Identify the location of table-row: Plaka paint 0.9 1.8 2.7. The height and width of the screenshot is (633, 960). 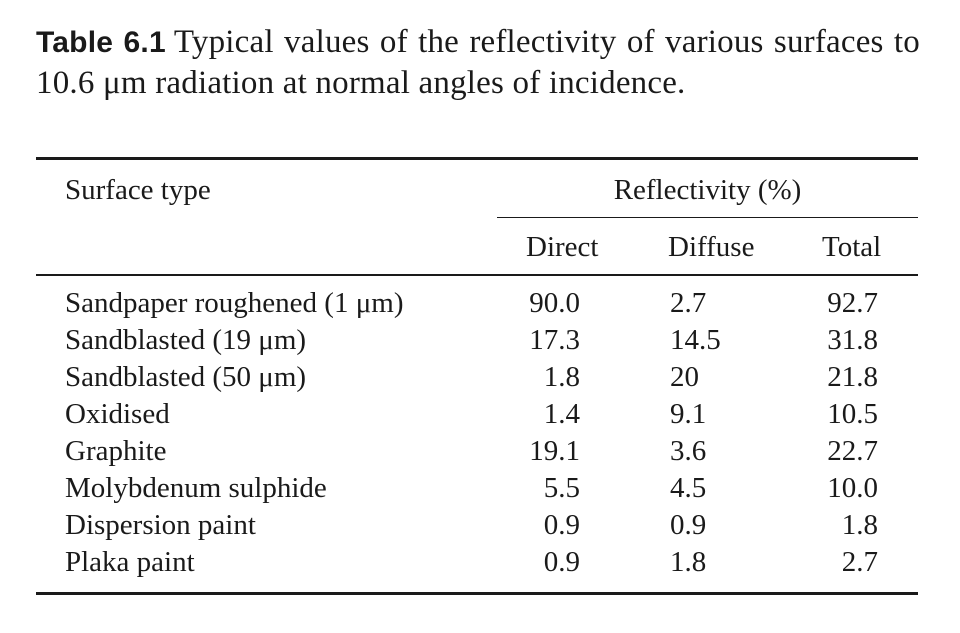
(480, 562).